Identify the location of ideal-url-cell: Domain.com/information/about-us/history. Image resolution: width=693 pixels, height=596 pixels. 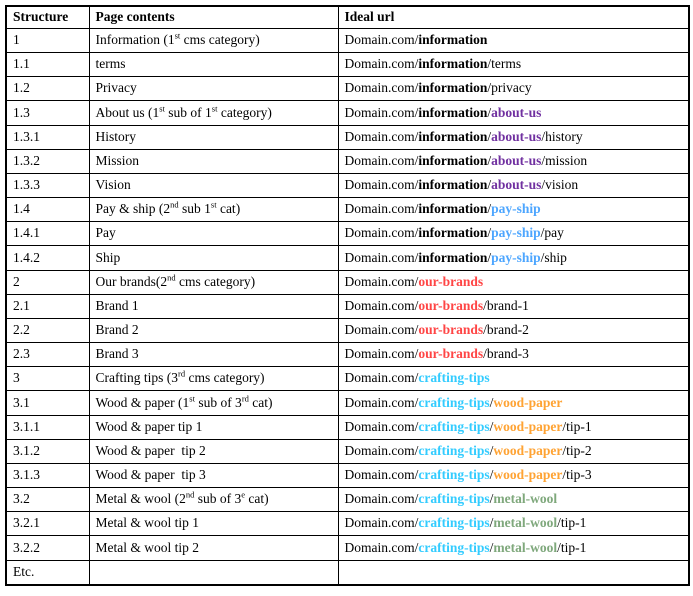
(513, 137).